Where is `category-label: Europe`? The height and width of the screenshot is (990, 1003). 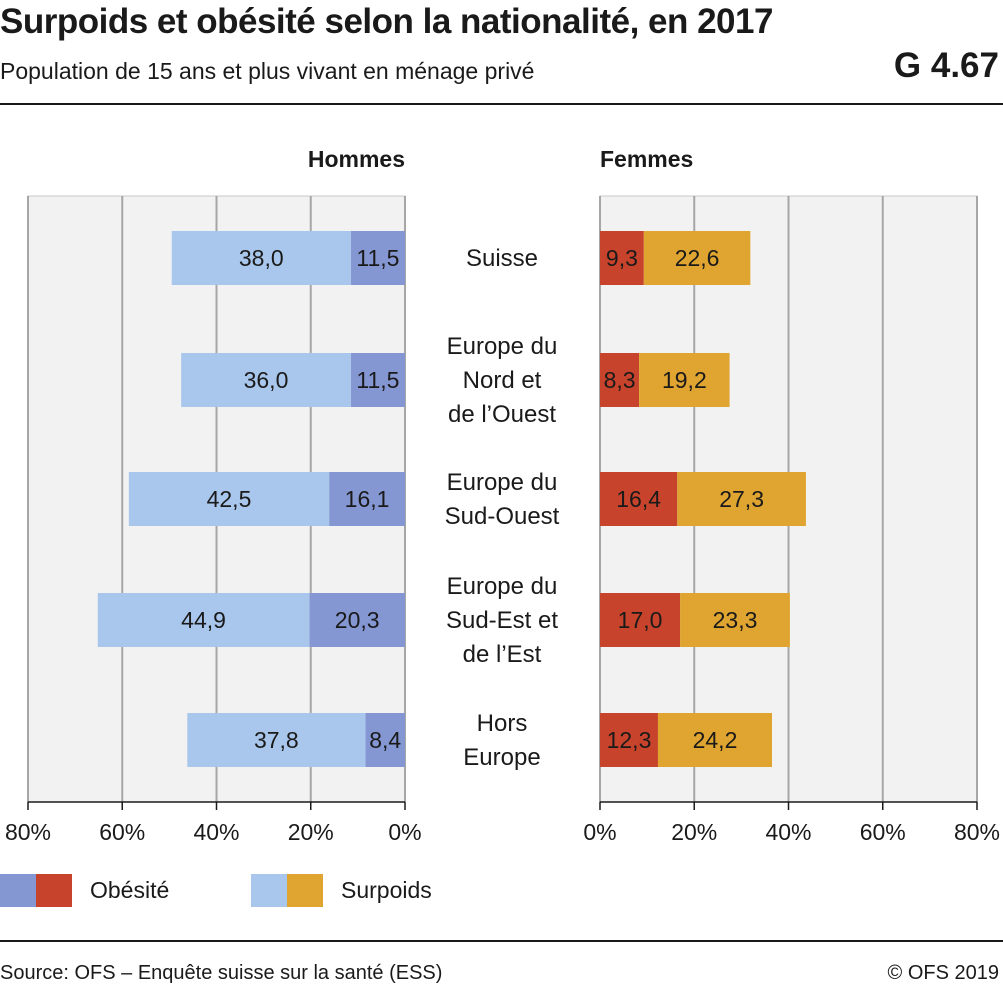 category-label: Europe is located at coordinates (501, 757).